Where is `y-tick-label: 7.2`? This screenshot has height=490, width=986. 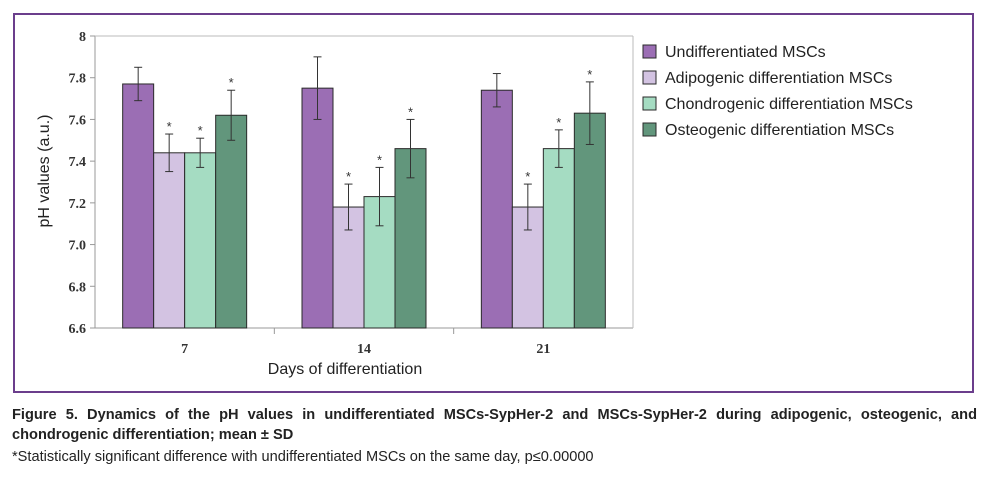 y-tick-label: 7.2 is located at coordinates (78, 204).